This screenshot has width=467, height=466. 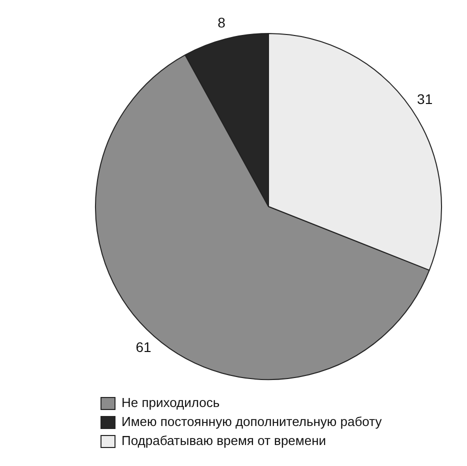 I want to click on legend-label: Подрабатываю время от времени, so click(x=224, y=440).